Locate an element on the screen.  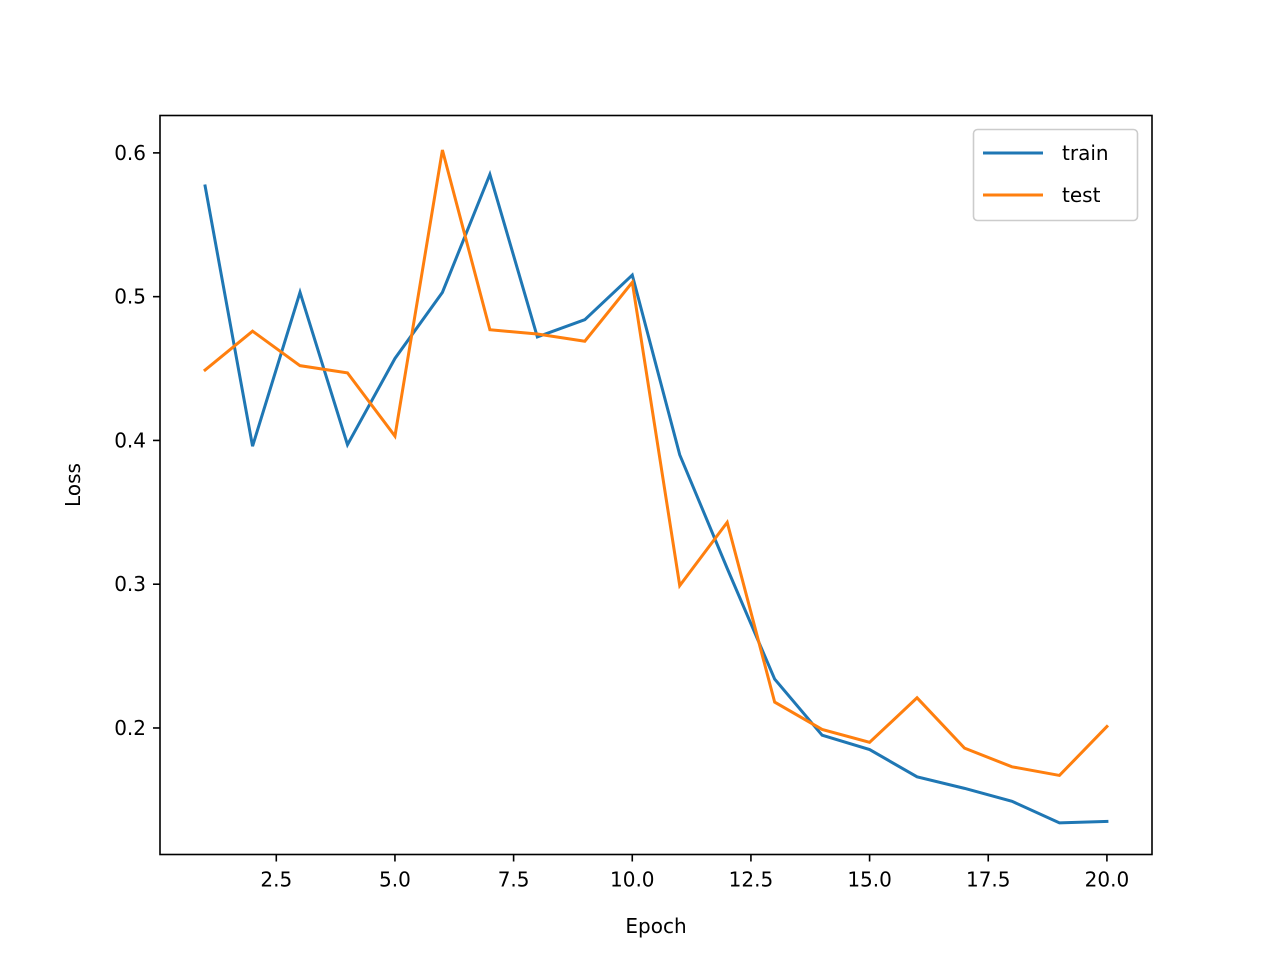
legend: train test is located at coordinates (1055, 175).